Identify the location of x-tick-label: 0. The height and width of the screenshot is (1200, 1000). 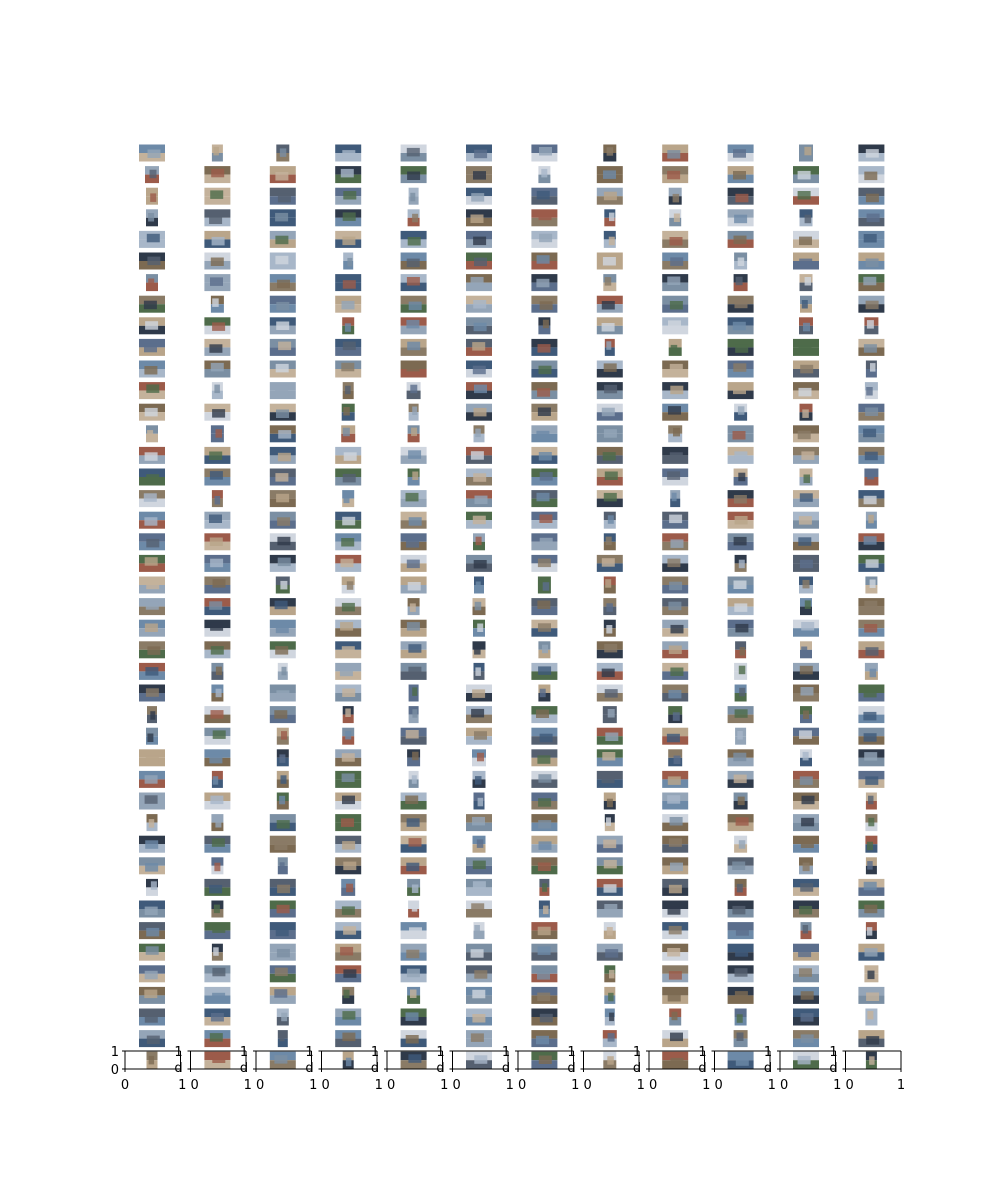
(125, 1085).